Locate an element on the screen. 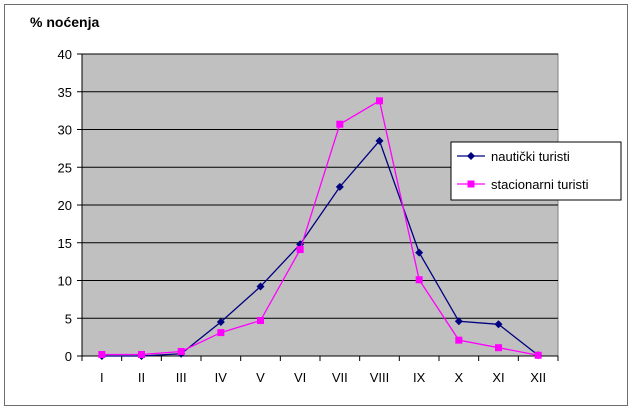 The image size is (635, 412). y-tick-label: 10 is located at coordinates (65, 281).